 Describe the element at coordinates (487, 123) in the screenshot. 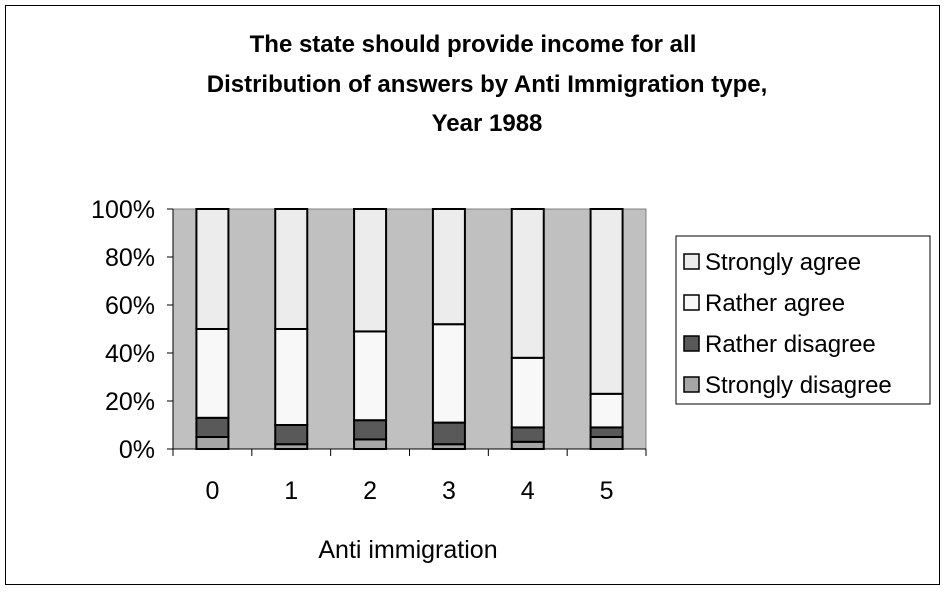

I see `chart-title-line-3: Year 1988` at that location.